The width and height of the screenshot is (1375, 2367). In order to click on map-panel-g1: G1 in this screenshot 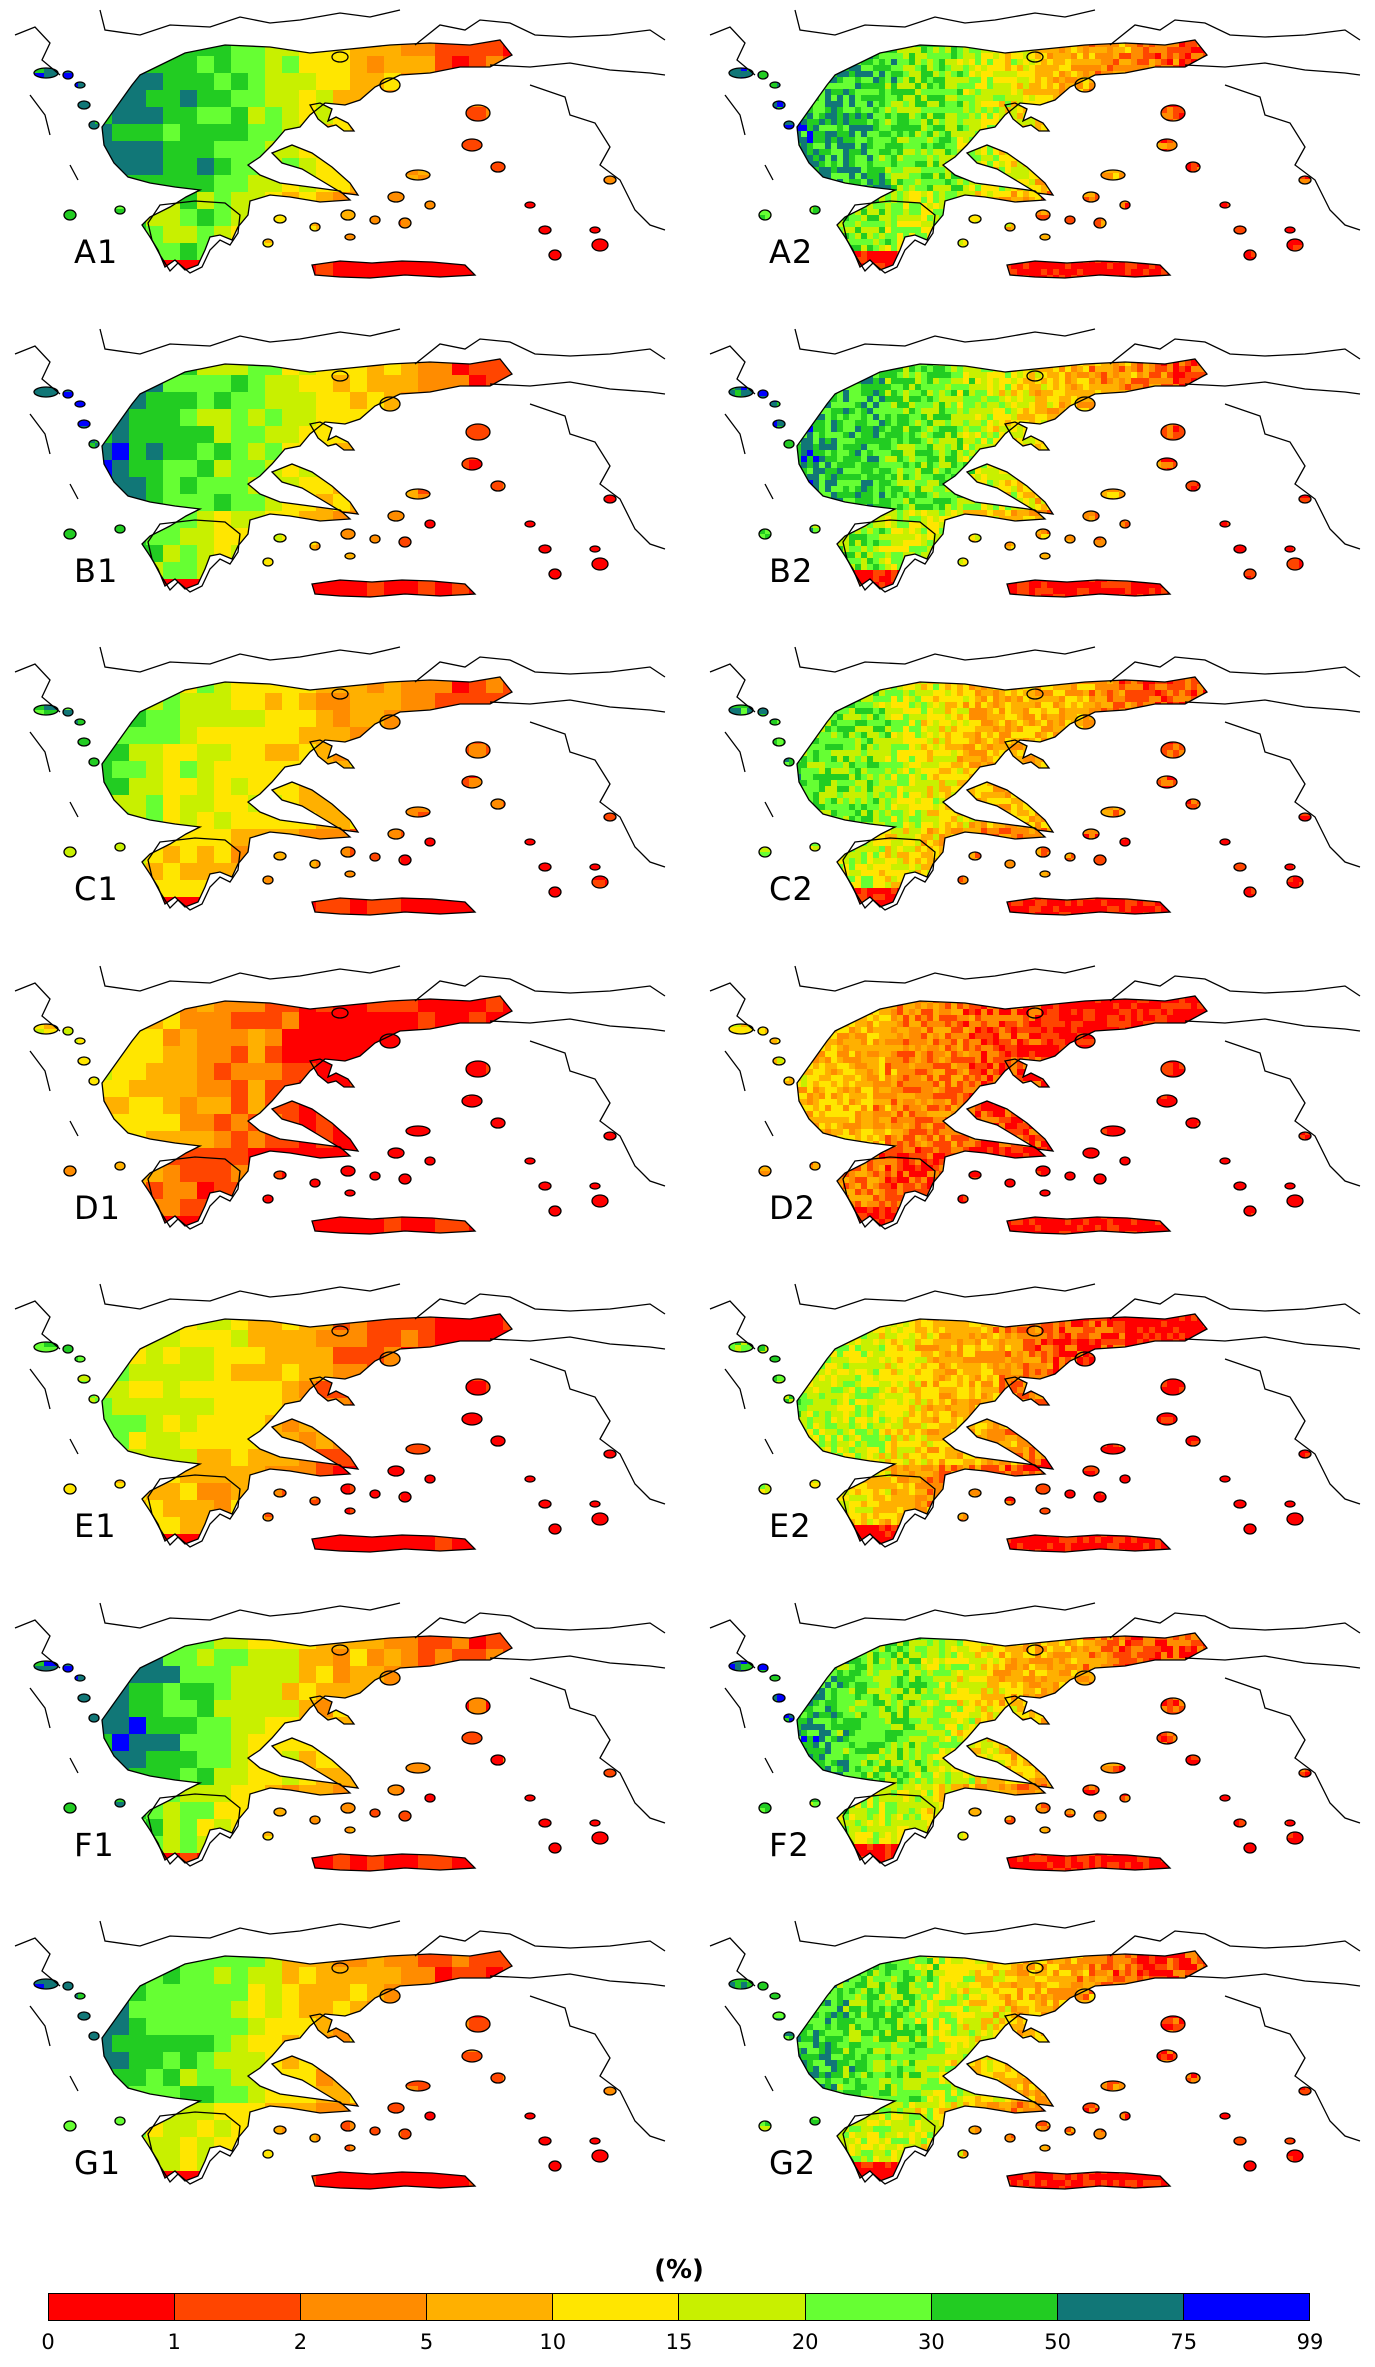, I will do `click(340, 2066)`.